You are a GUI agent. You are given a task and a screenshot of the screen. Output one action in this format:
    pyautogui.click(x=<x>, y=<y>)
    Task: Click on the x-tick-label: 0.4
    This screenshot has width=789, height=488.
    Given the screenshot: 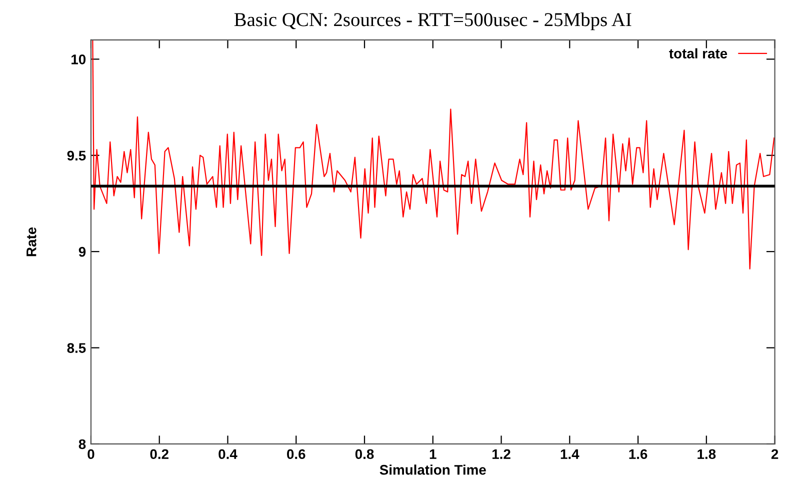 What is the action you would take?
    pyautogui.click(x=228, y=454)
    